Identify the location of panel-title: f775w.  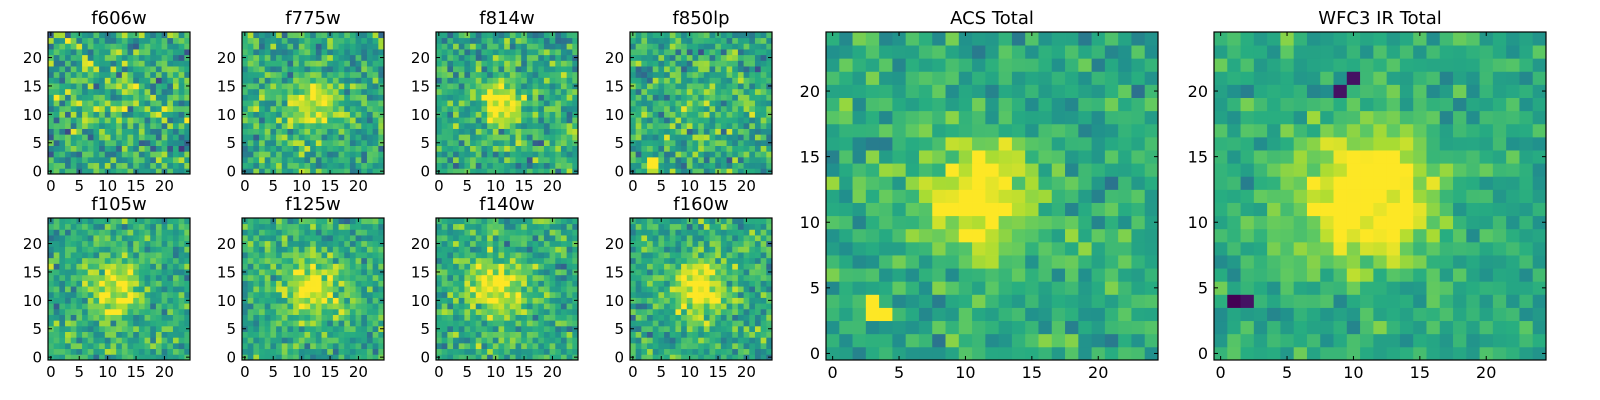
(312, 18).